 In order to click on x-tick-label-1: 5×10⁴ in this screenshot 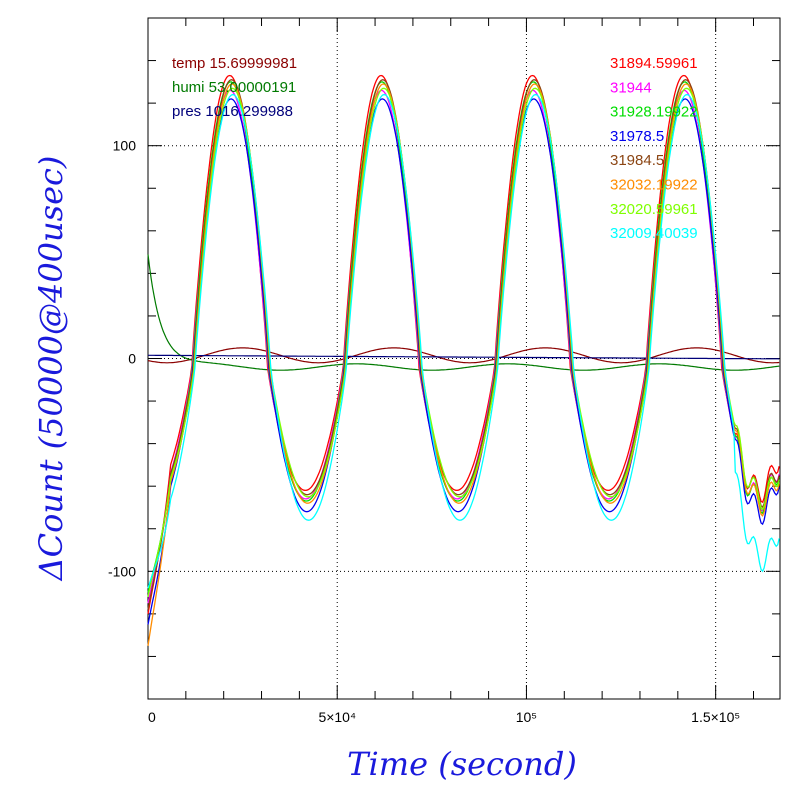, I will do `click(337, 717)`.